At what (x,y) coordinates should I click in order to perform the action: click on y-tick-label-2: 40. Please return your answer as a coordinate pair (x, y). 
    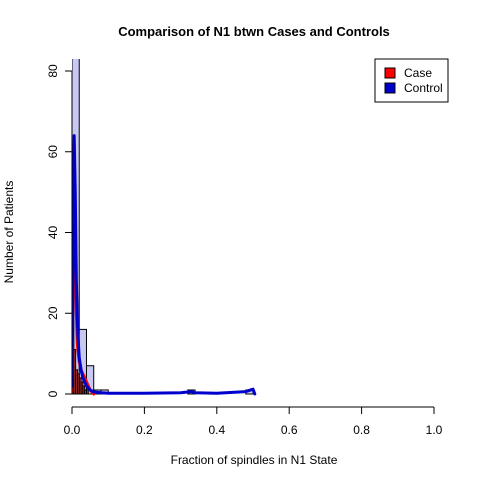
    Looking at the image, I should click on (53, 233).